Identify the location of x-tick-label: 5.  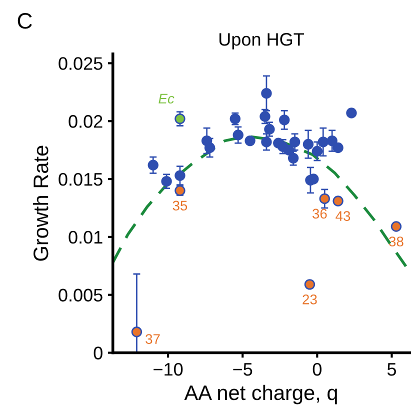
(391, 369).